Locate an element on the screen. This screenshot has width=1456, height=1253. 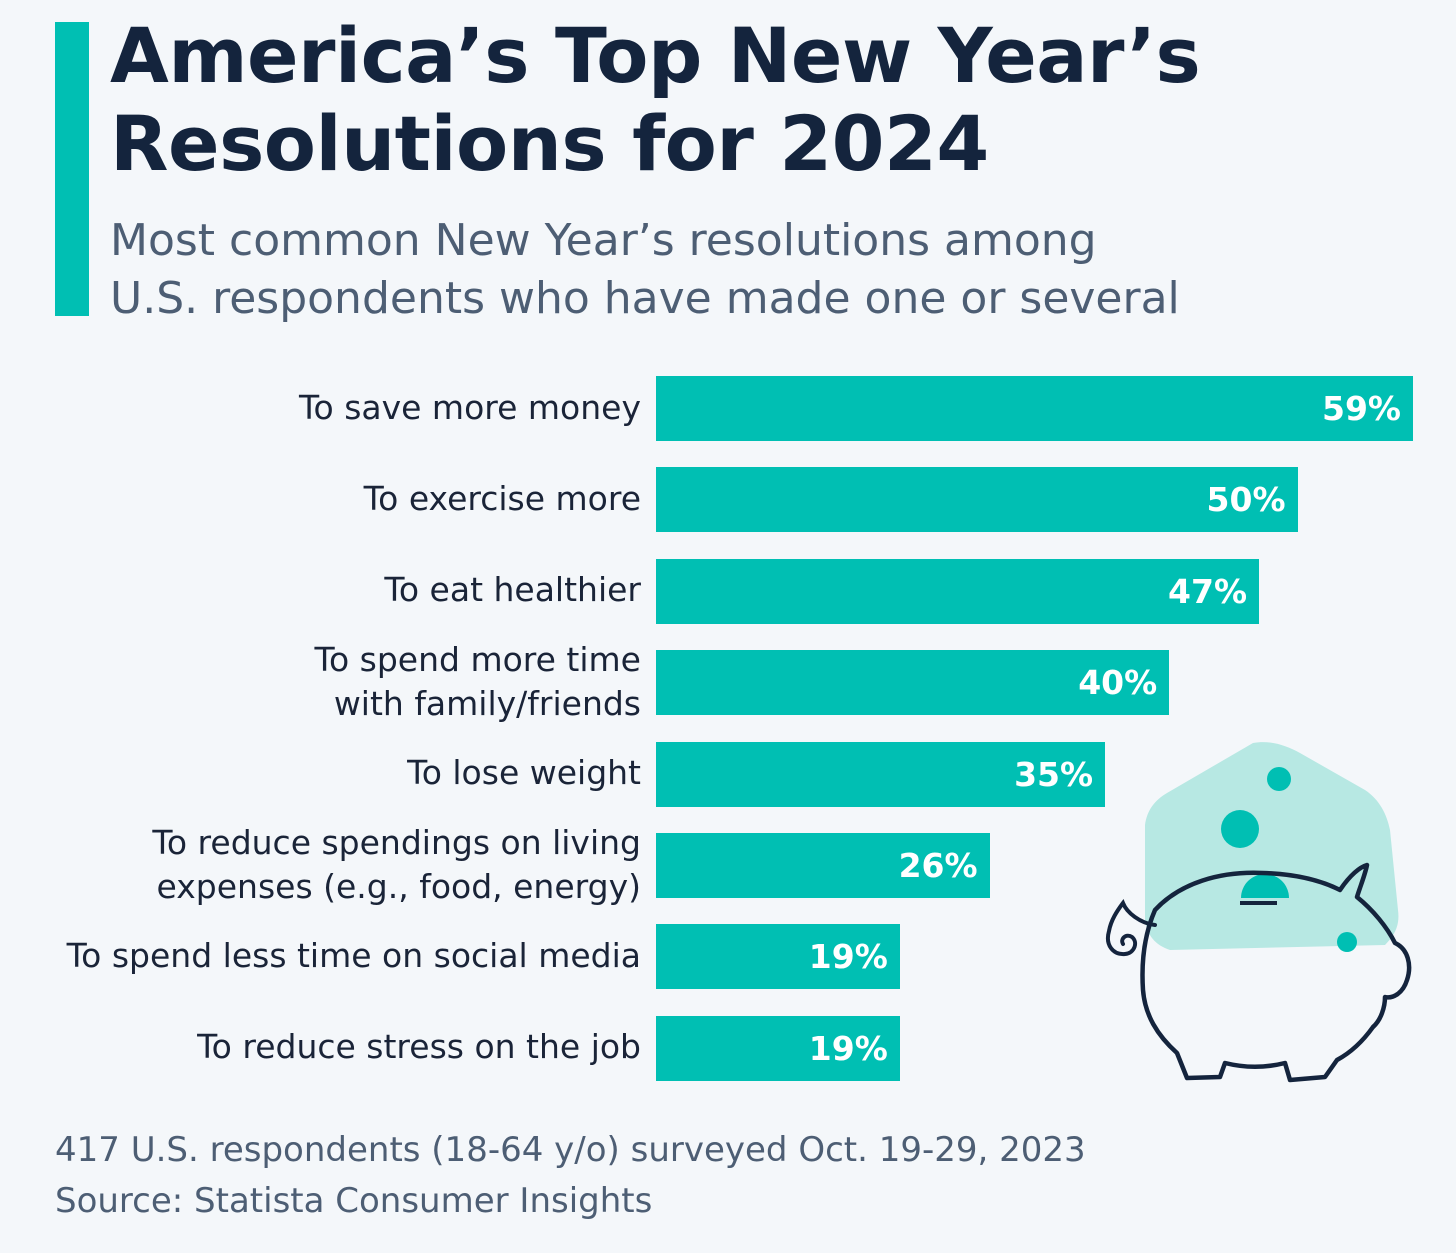
category-label-line: To spend more time is located at coordinates (477, 659).